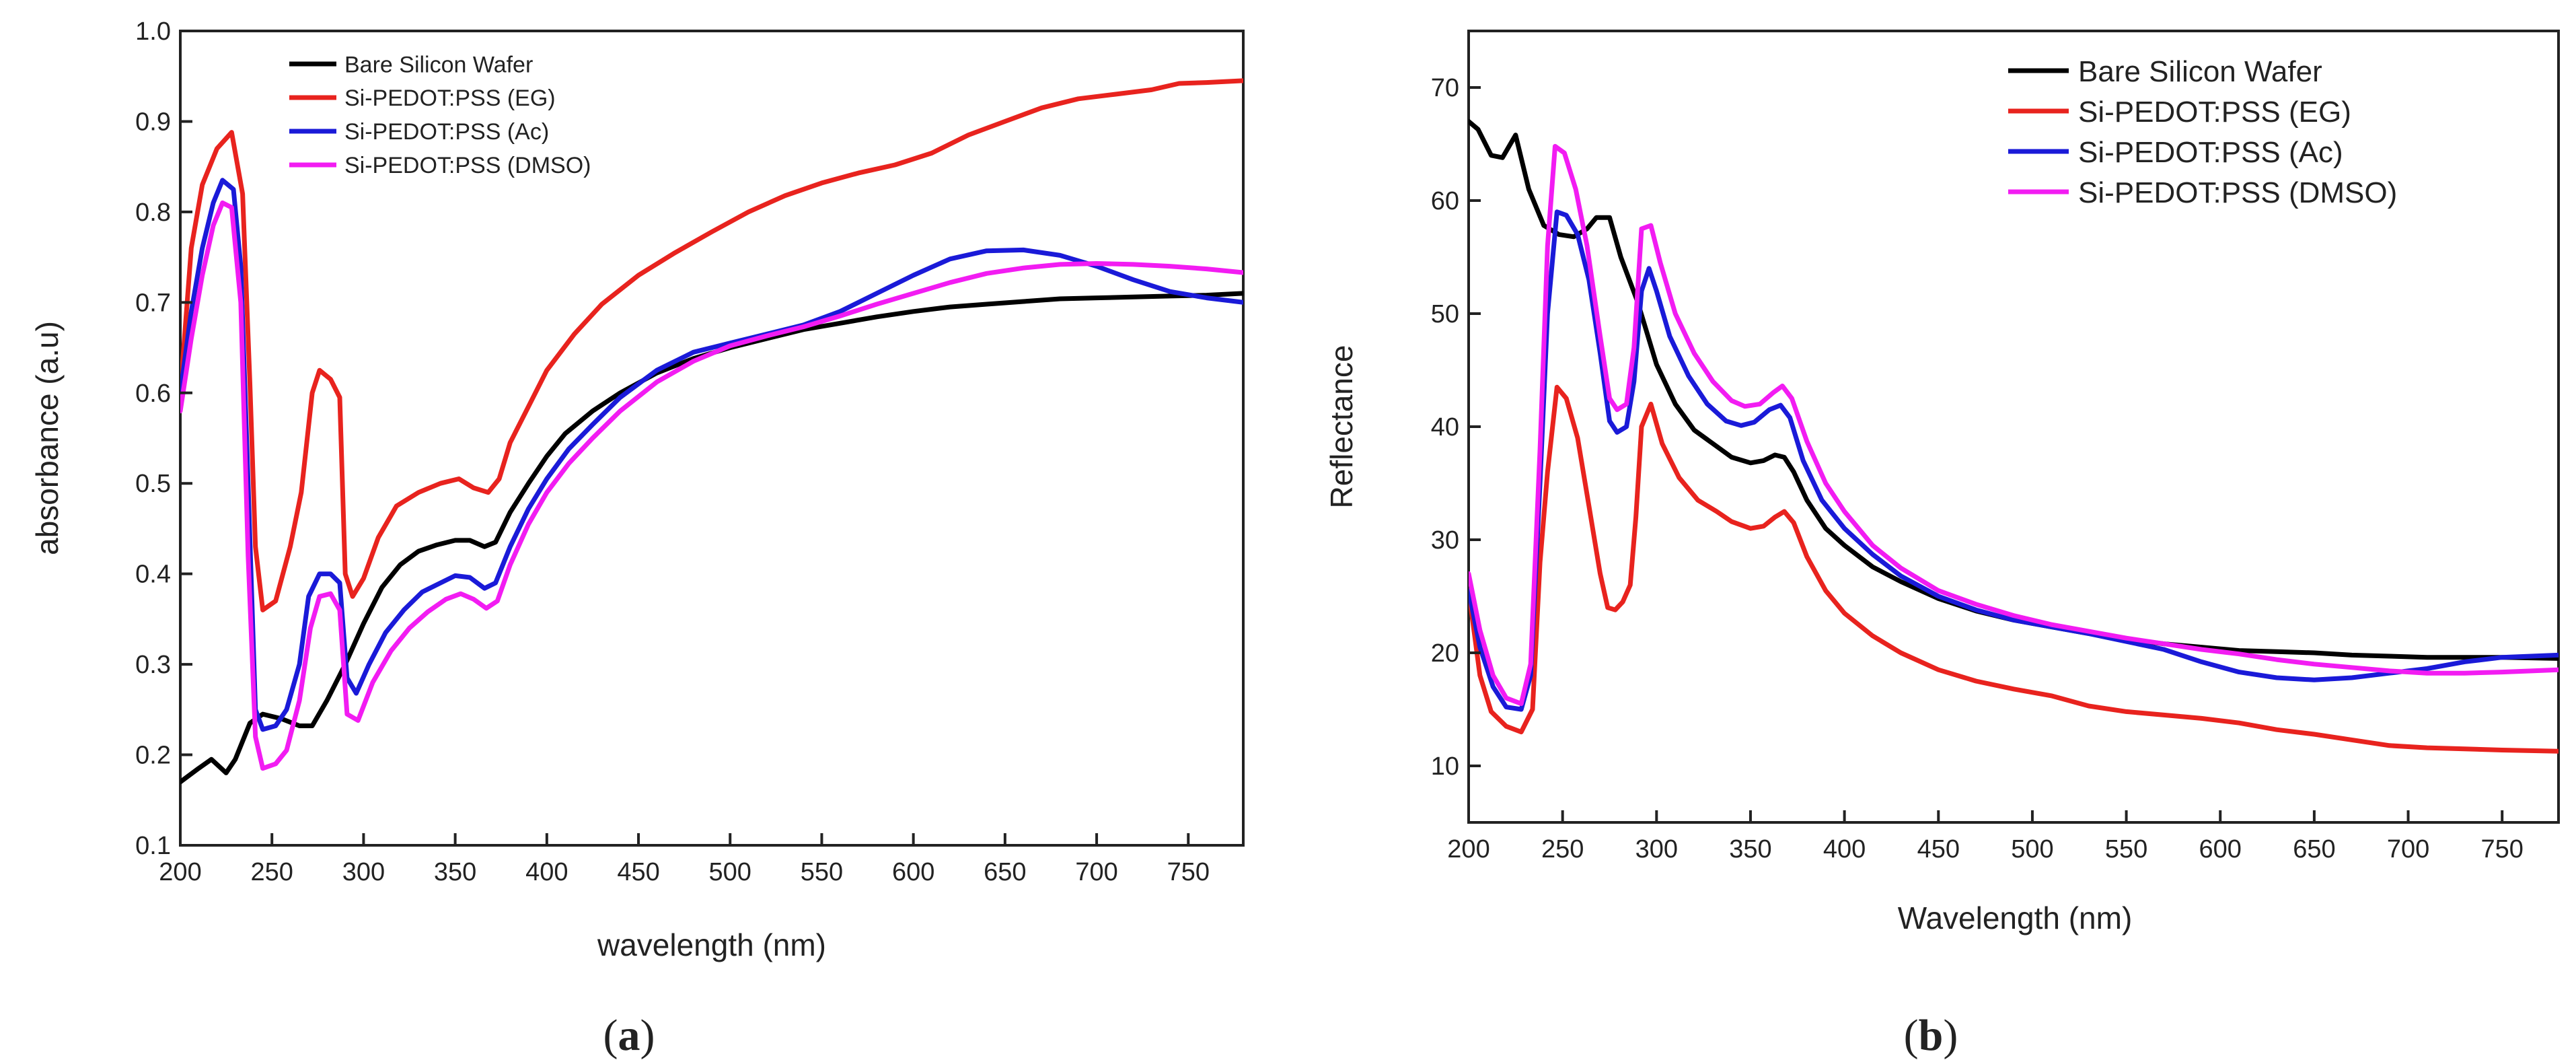 Image resolution: width=2576 pixels, height=1062 pixels. Describe the element at coordinates (684, 859) in the screenshot. I see `x-axis-ticks-a: 200 250 300 350 400 450 500 550 600 650 700 750` at that location.